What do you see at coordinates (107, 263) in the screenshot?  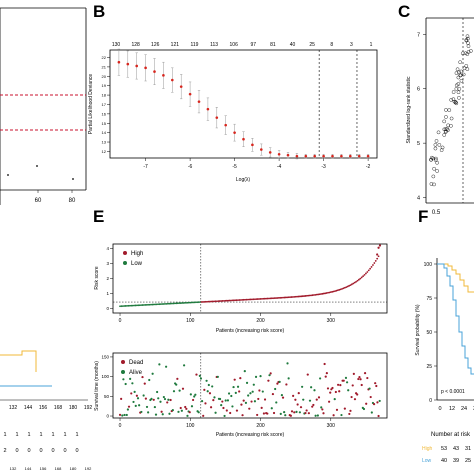 I see `panel-e-risk-ytick-label: 3` at bounding box center [107, 263].